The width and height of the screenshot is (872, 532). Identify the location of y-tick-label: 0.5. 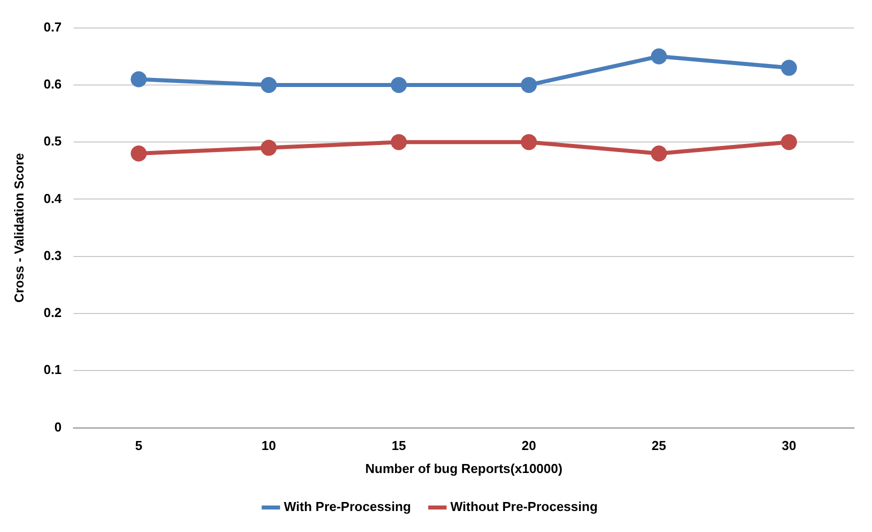
(53, 141).